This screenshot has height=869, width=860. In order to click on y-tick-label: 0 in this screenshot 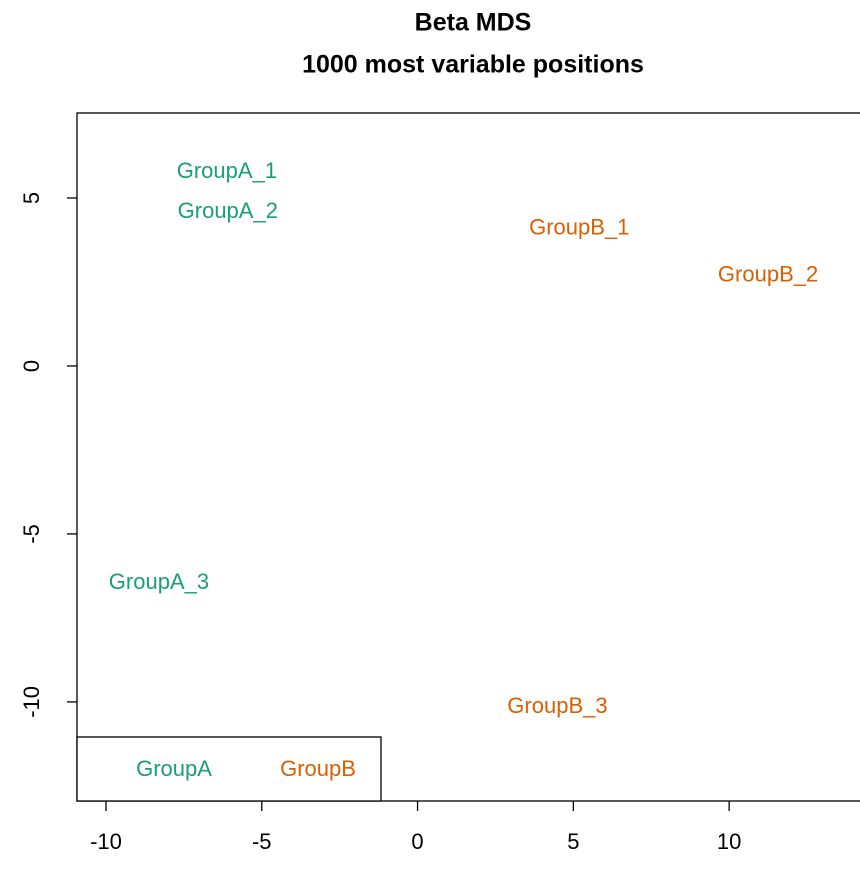, I will do `click(31, 366)`.